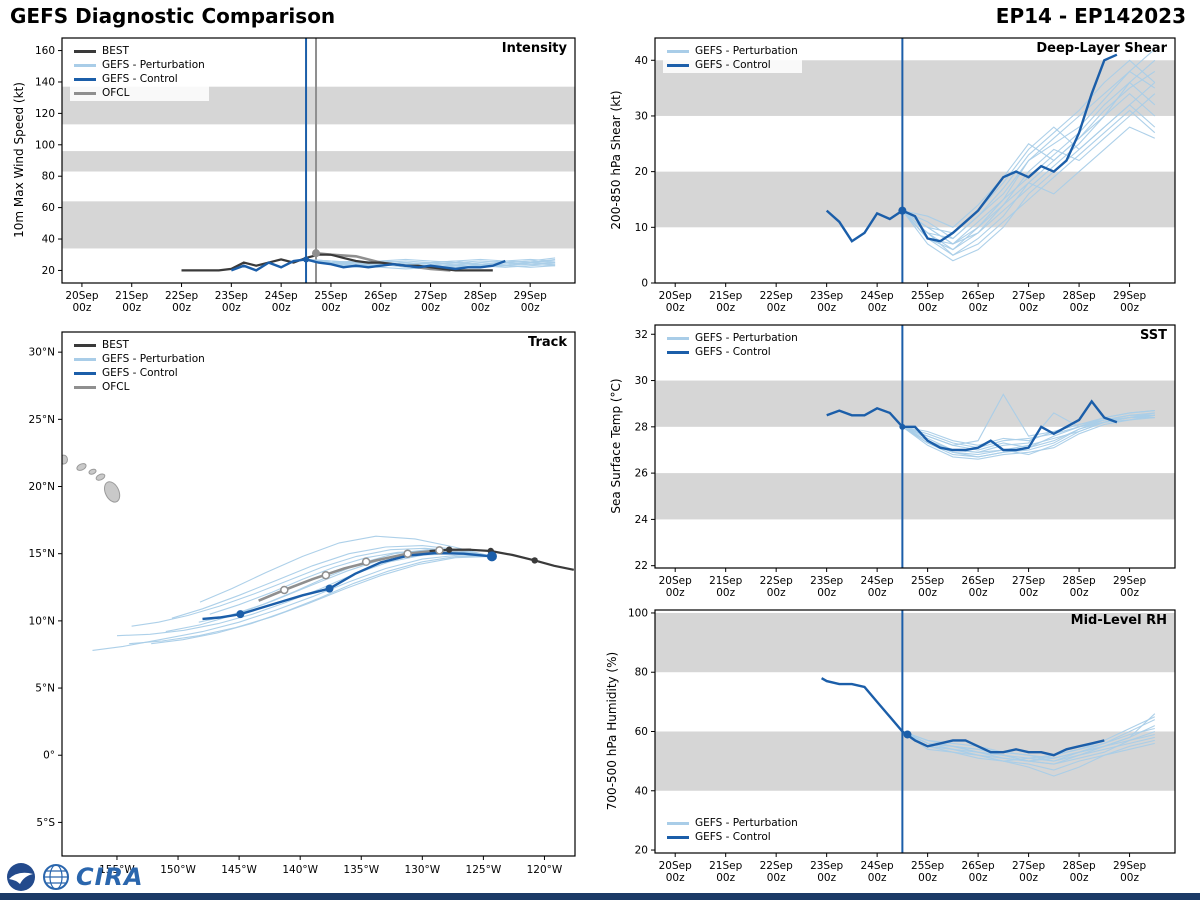  What do you see at coordinates (19, 160) in the screenshot?
I see `ylabel-intensity: 10m Max Wind Speed (kt)` at bounding box center [19, 160].